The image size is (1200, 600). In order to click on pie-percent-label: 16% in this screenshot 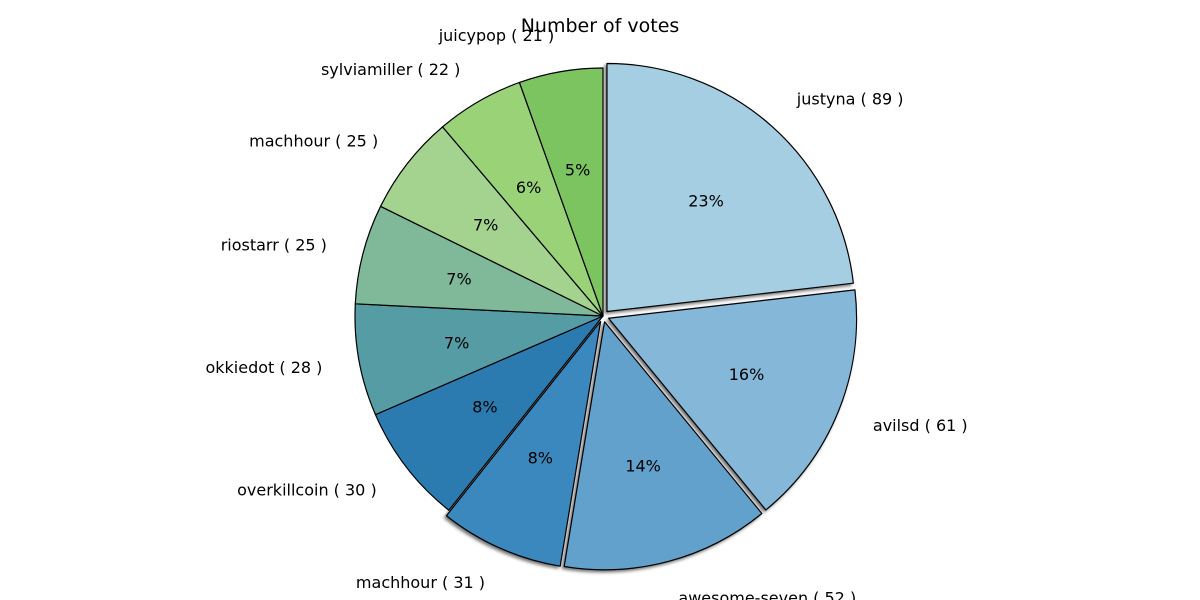, I will do `click(747, 374)`.